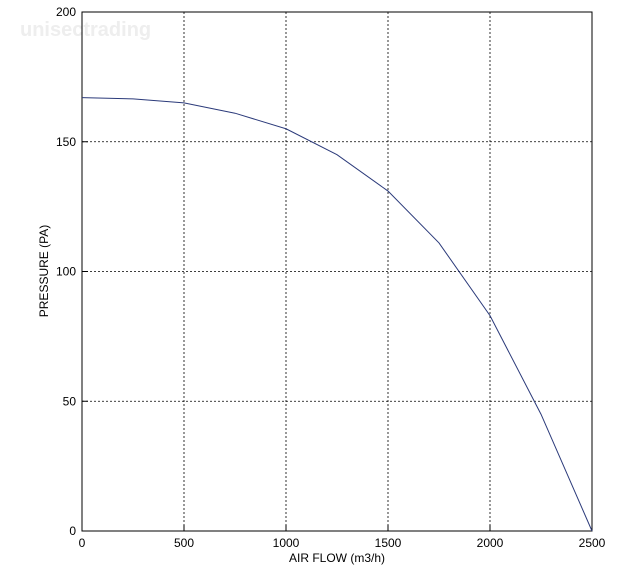 Image resolution: width=617 pixels, height=572 pixels. Describe the element at coordinates (66, 142) in the screenshot. I see `y-tick-label: 150` at that location.